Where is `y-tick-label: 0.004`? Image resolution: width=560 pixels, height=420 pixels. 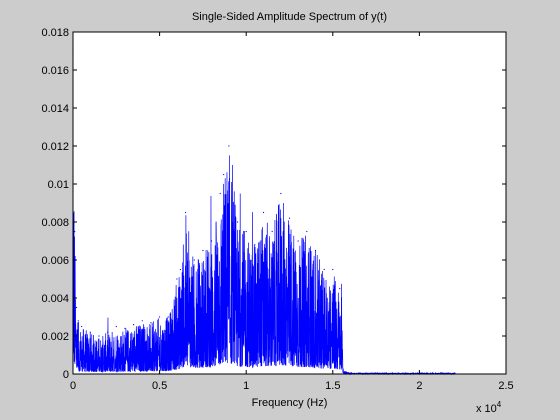 y-tick-label: 0.004 is located at coordinates (55, 299).